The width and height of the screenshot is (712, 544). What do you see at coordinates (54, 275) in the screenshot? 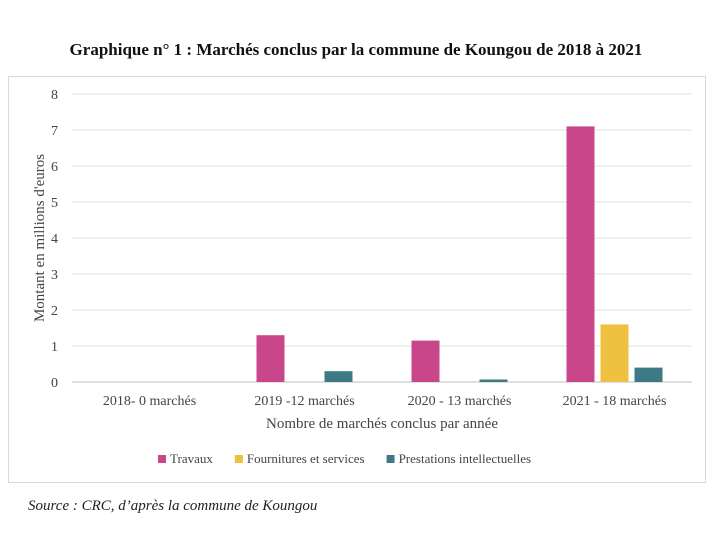
I see `y-tick-label: 3` at bounding box center [54, 275].